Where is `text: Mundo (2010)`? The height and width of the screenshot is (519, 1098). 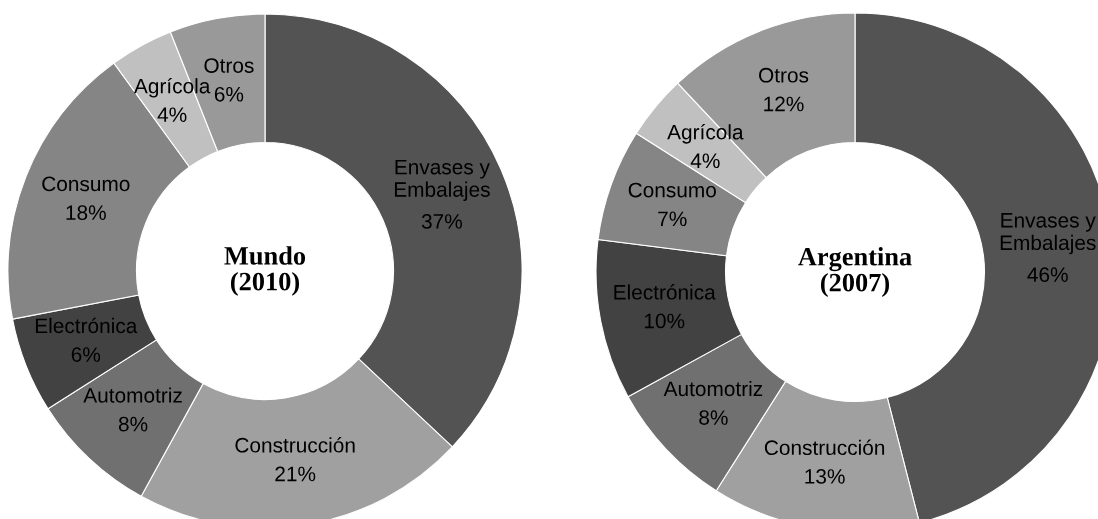 text: Mundo (2010) is located at coordinates (265, 271).